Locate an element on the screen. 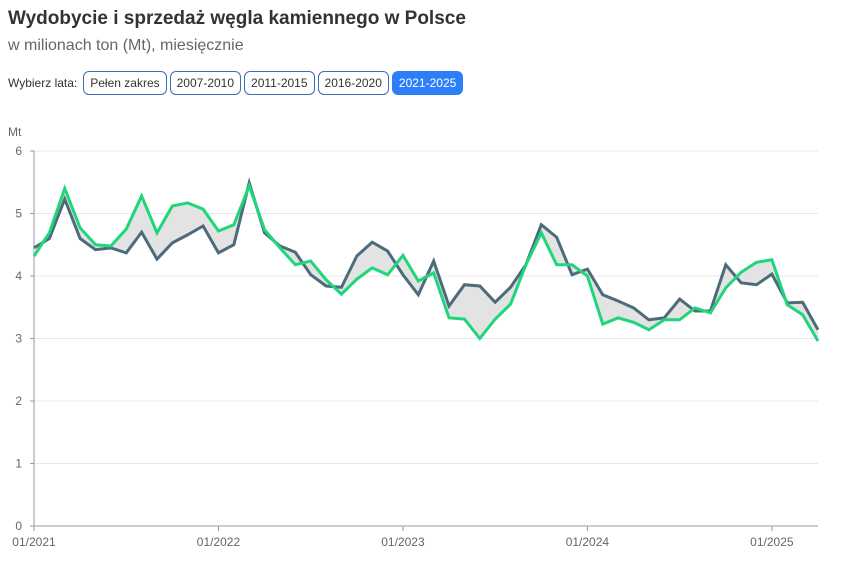 The height and width of the screenshot is (562, 844). range-button-2007-2010: 2007-2010 is located at coordinates (205, 83).